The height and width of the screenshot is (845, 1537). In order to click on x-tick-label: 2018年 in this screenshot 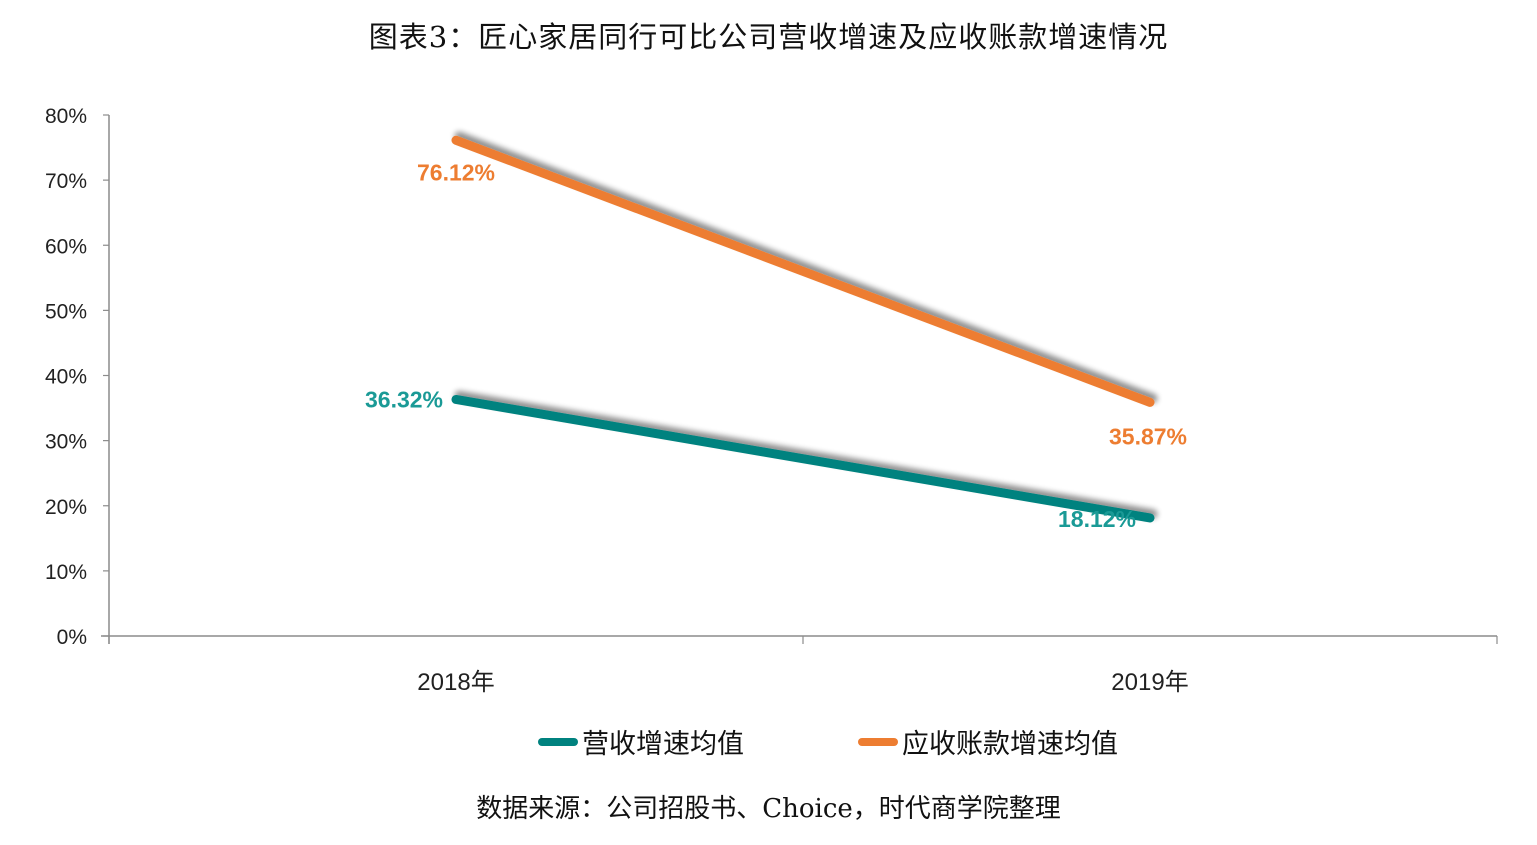, I will do `click(455, 682)`.